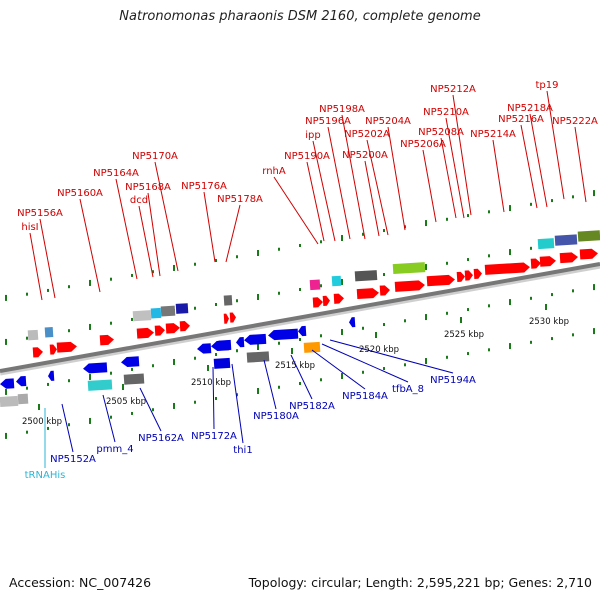  I want to click on position-label: 2500 kbp, so click(42, 422).